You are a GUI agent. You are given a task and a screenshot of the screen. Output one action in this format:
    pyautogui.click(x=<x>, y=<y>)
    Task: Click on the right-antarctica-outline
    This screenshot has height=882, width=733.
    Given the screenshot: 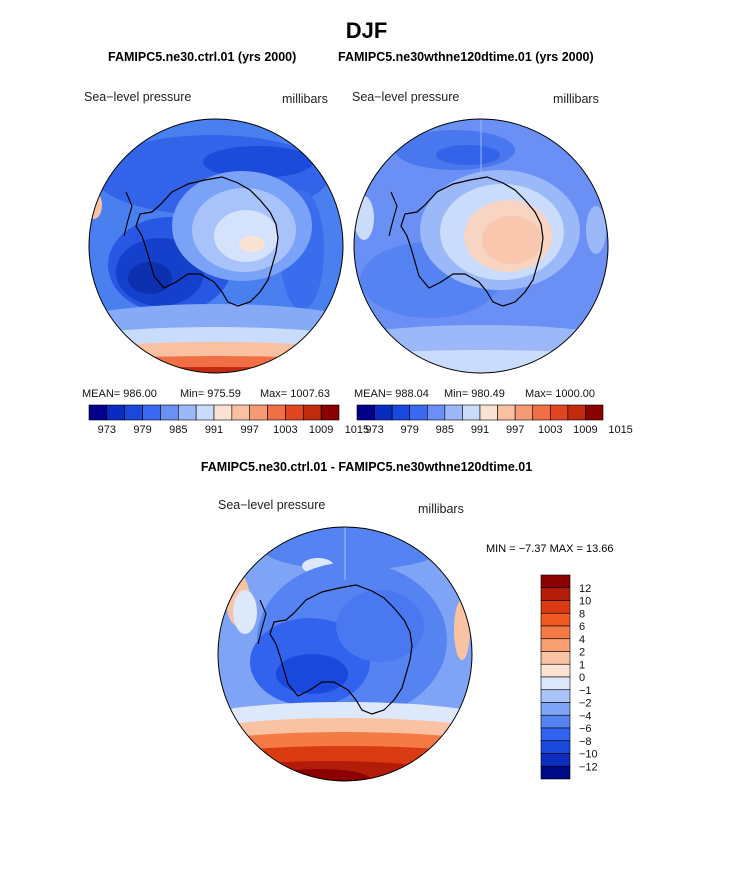 What is the action you would take?
    pyautogui.click(x=472, y=241)
    